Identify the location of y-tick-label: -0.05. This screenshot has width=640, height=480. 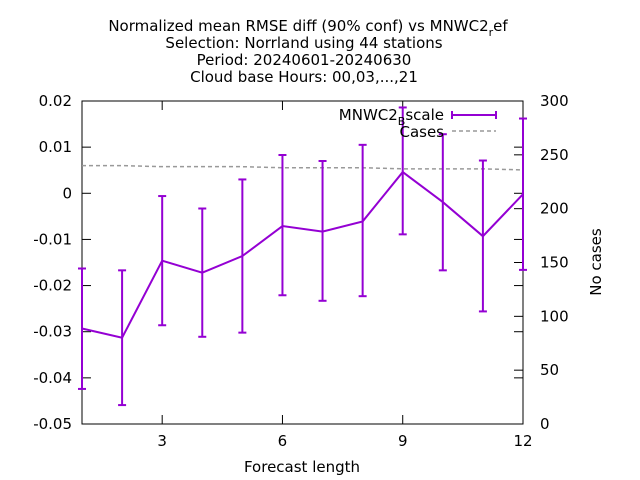
(52, 424).